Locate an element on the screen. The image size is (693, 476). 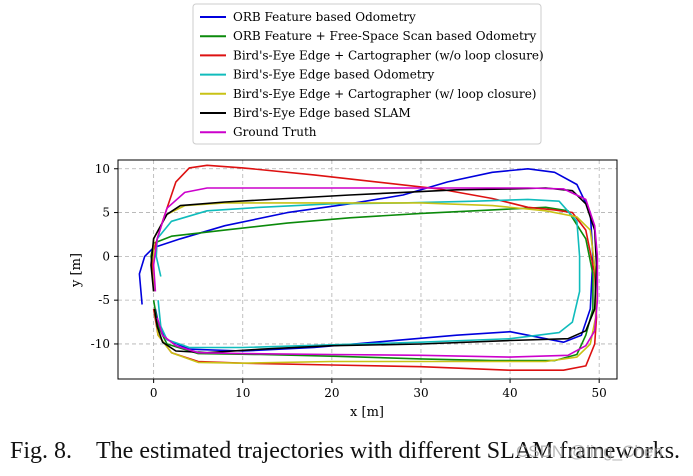
y-tick-label-3: -5 is located at coordinates (104, 300).